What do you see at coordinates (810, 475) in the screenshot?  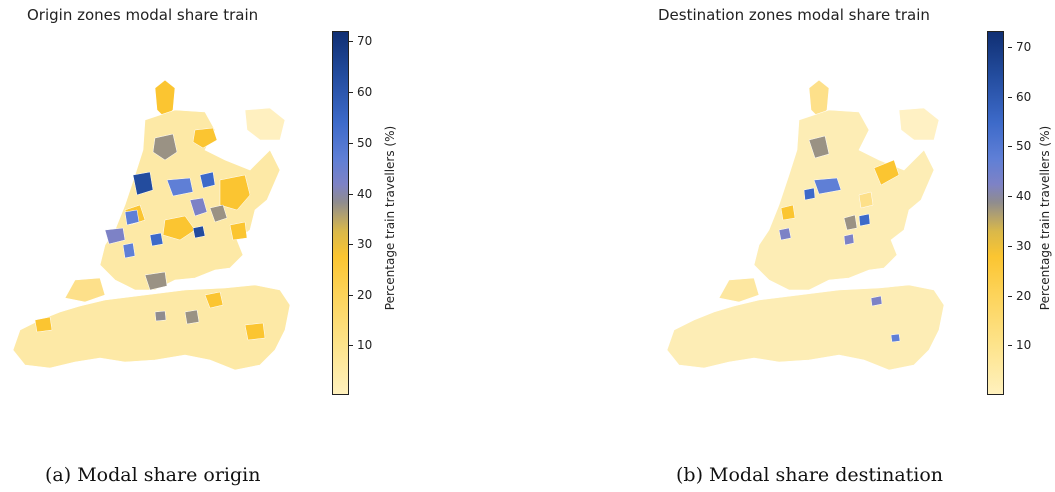 I see `figure-caption-b: (b) Modal share destination` at bounding box center [810, 475].